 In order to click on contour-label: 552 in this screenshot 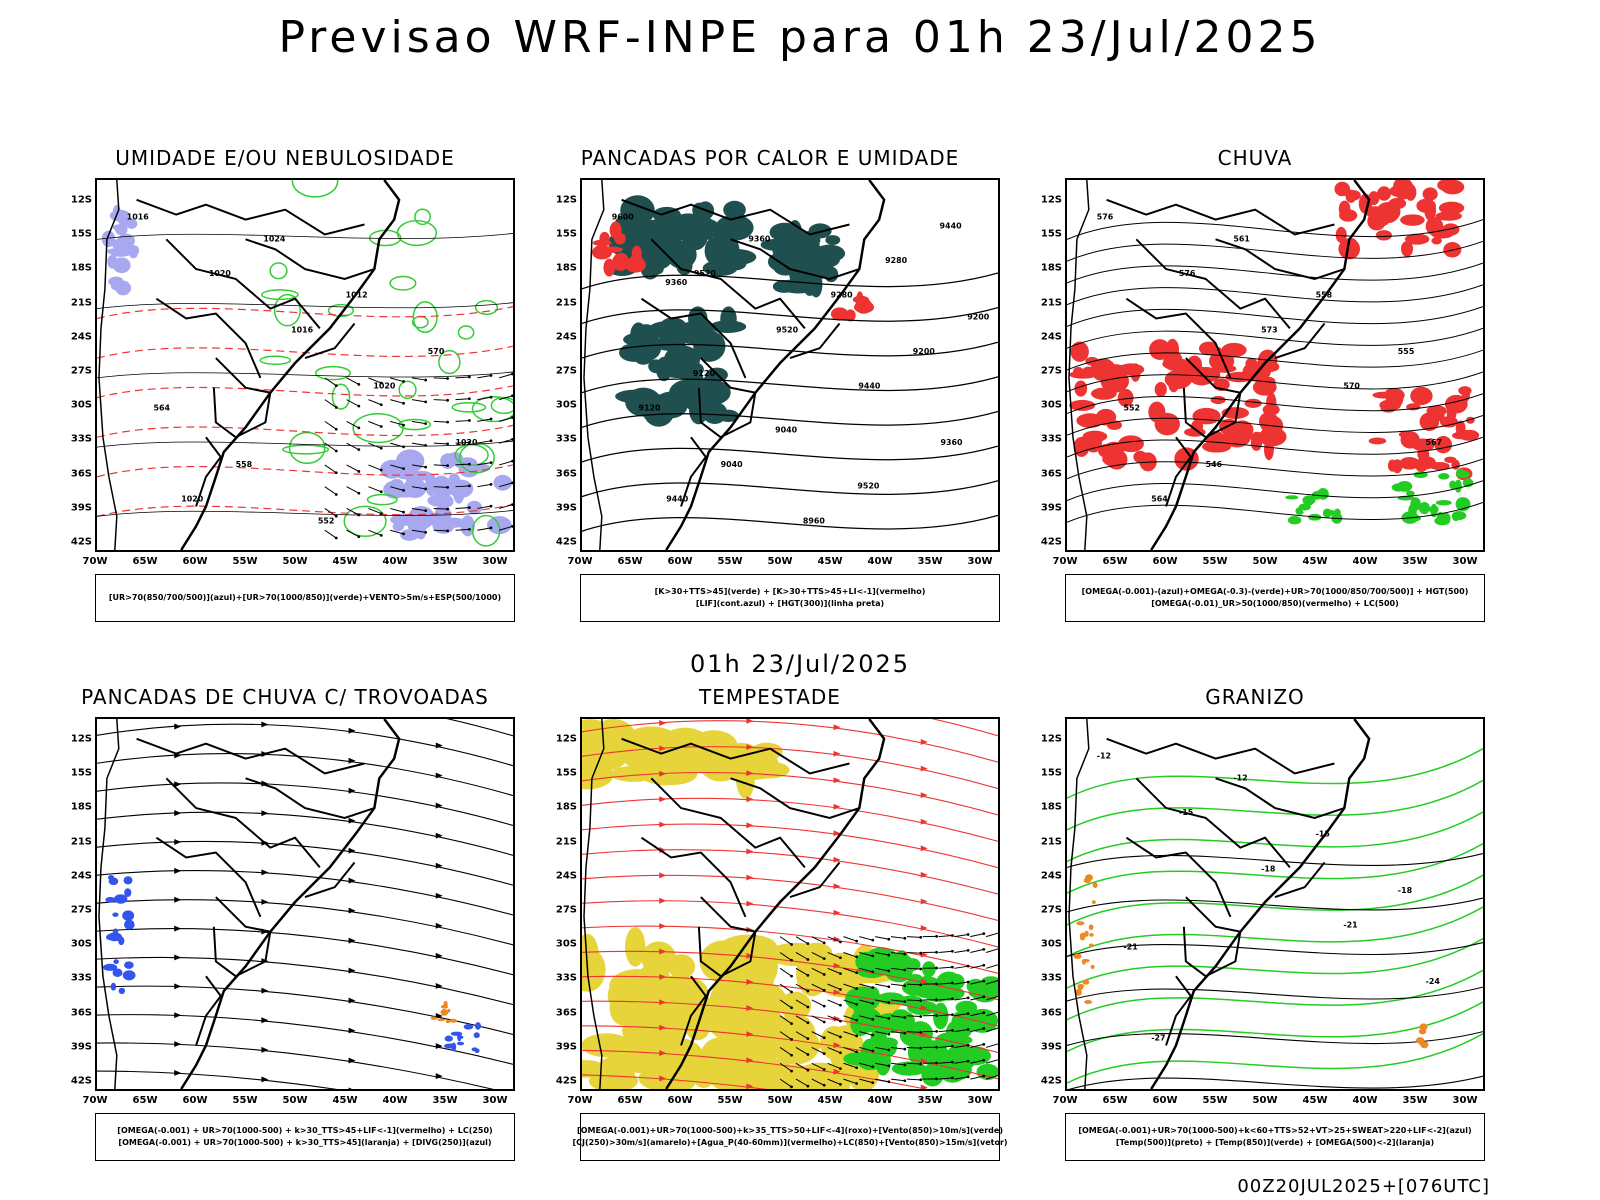, I will do `click(326, 520)`.